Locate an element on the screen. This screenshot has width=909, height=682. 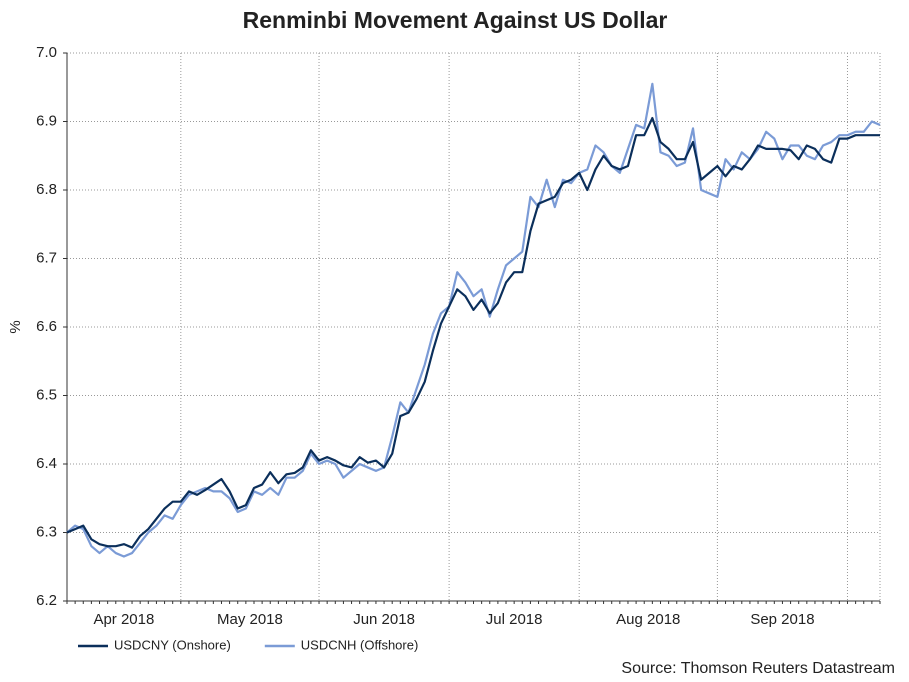
y-tick-label: 6.9 is located at coordinates (46, 120).